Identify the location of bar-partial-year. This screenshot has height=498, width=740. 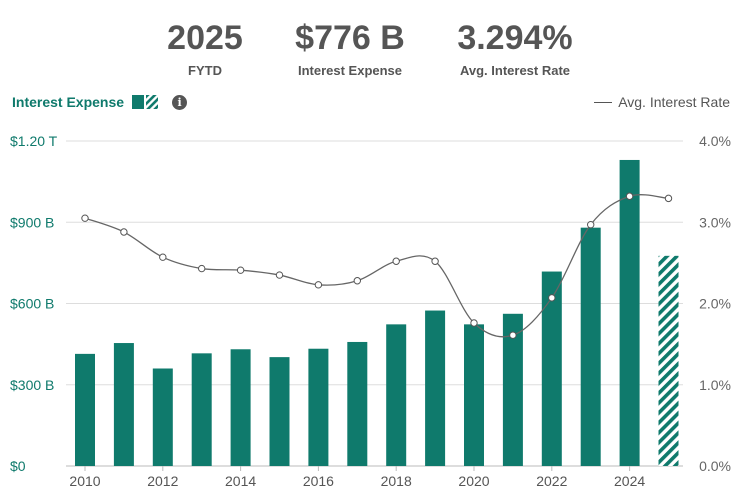
(668, 360).